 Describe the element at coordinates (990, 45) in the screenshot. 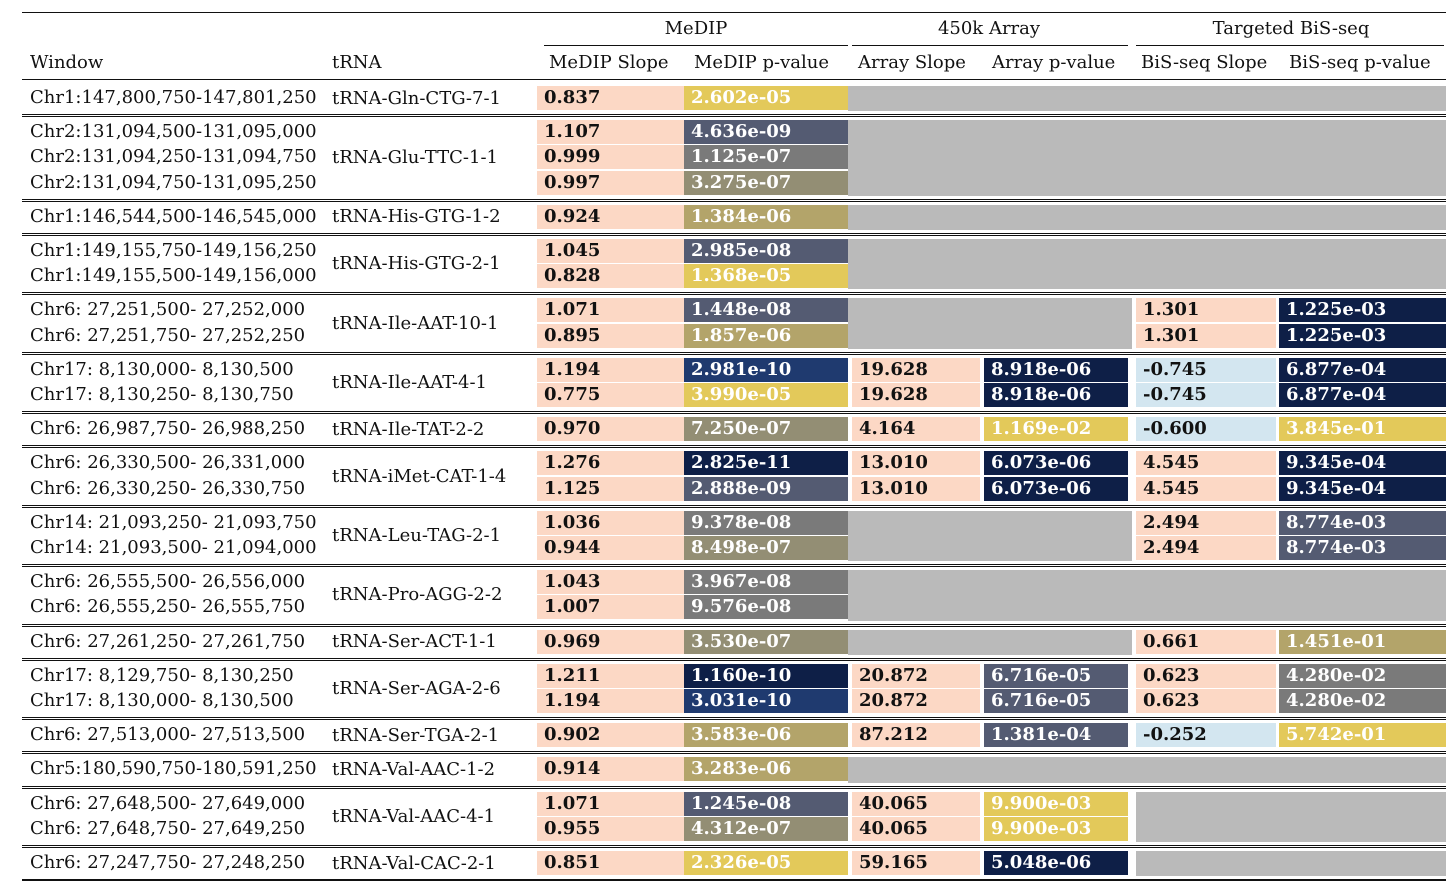

I see `array-cmidrule` at that location.